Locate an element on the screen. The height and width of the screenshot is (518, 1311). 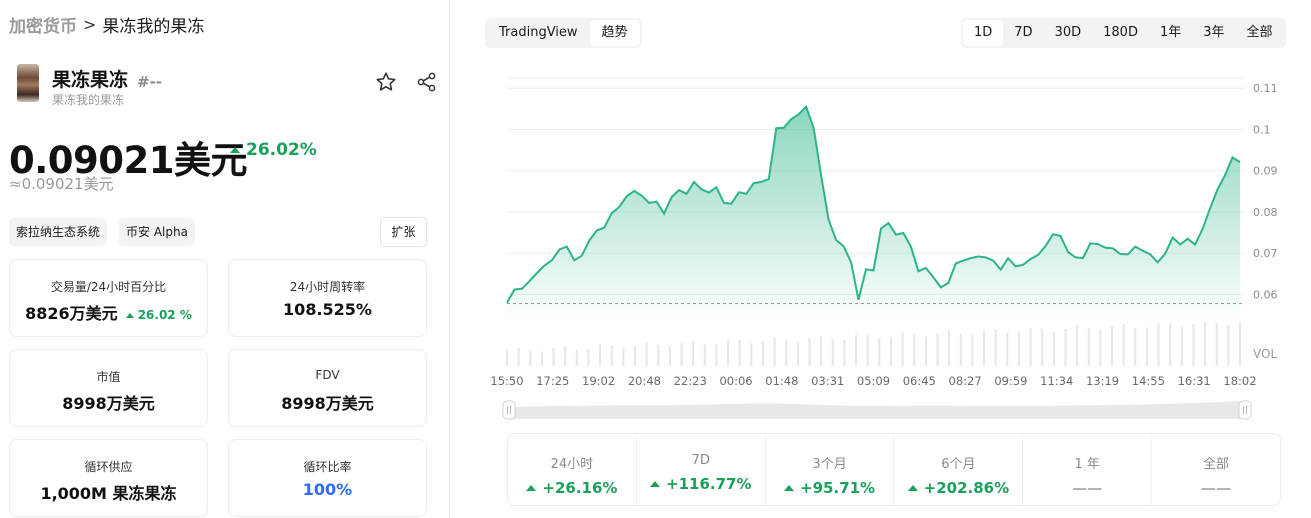
range-30d: 30D is located at coordinates (1068, 32).